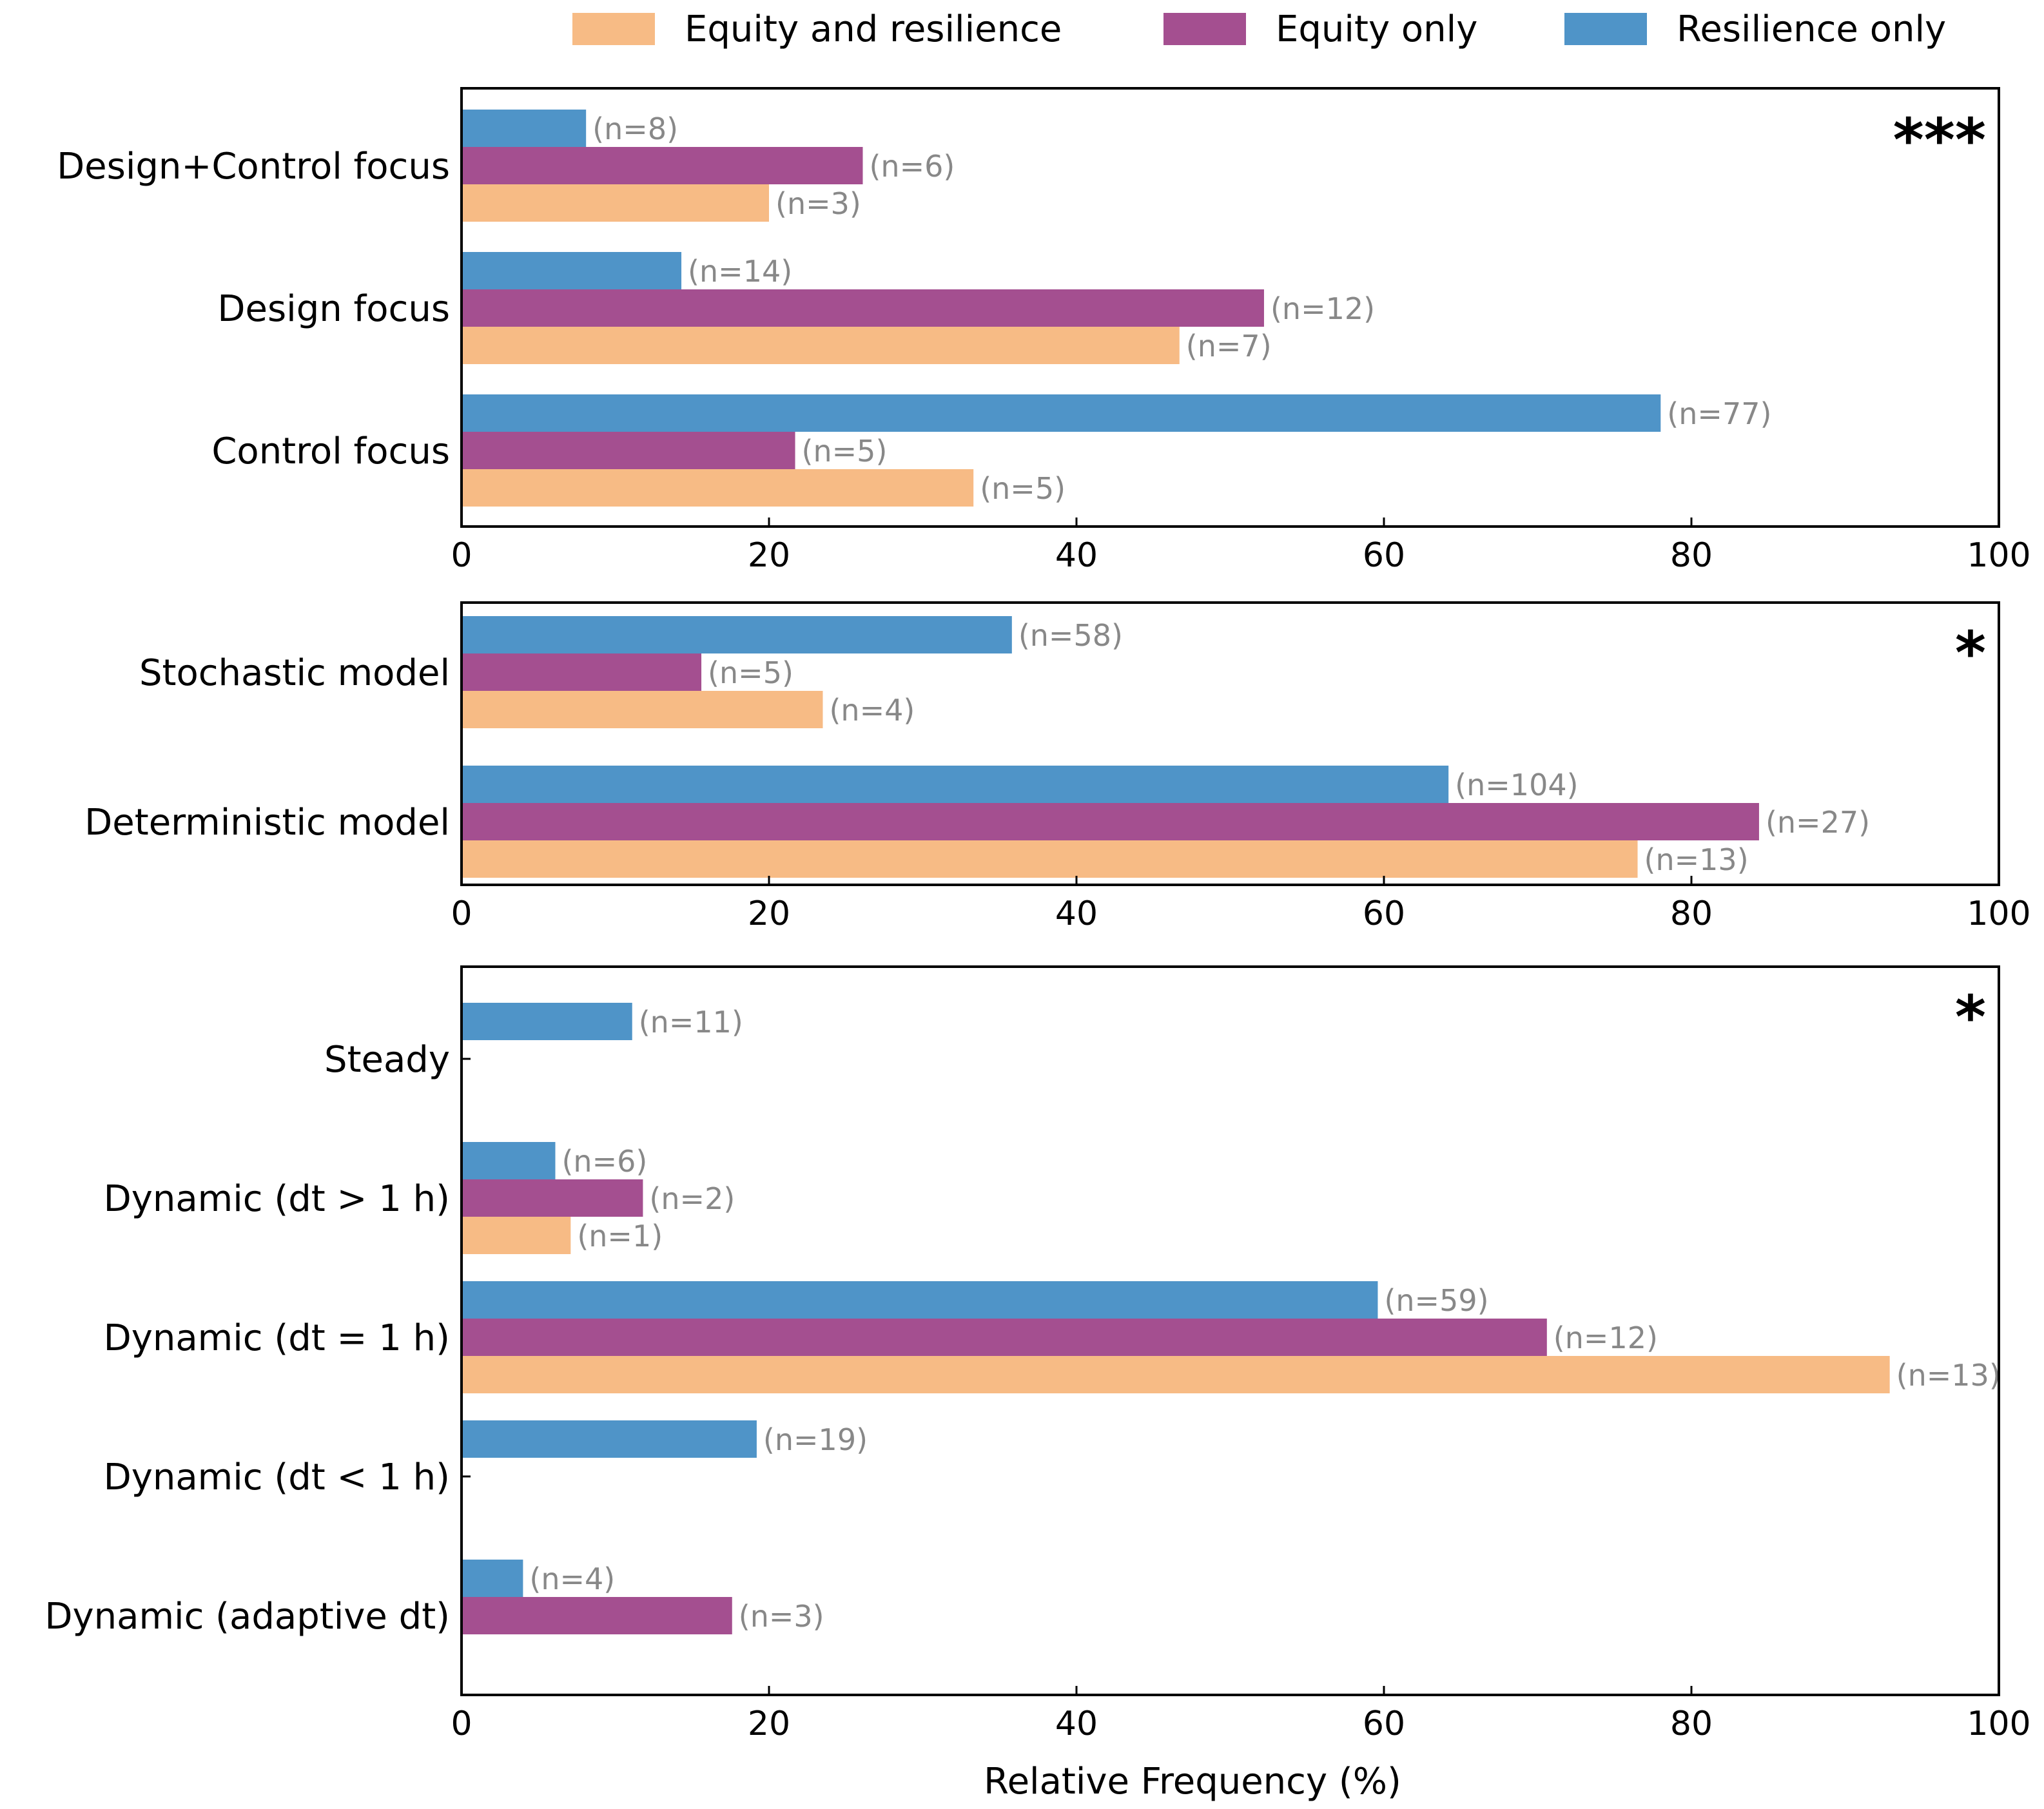 This screenshot has width=2044, height=1809. I want to click on category-label-deterministic-model: Deterministic model, so click(267, 823).